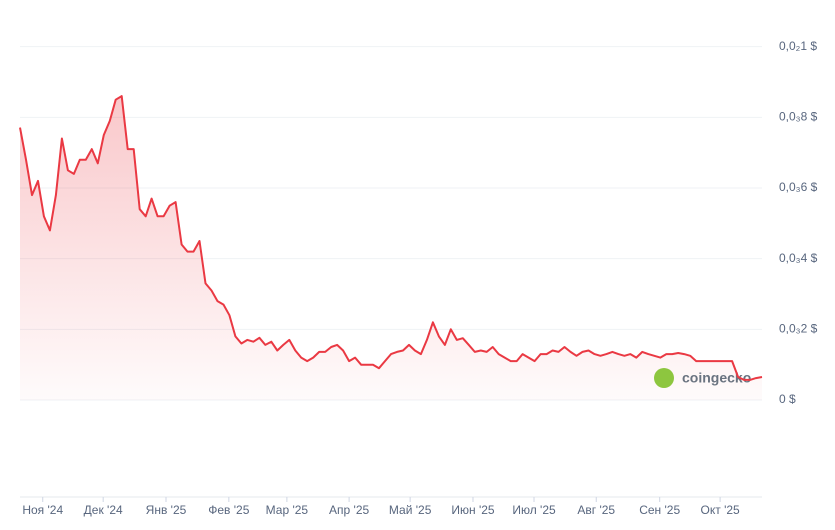  Describe the element at coordinates (534, 510) in the screenshot. I see `x-tick-label: Июл '25` at that location.